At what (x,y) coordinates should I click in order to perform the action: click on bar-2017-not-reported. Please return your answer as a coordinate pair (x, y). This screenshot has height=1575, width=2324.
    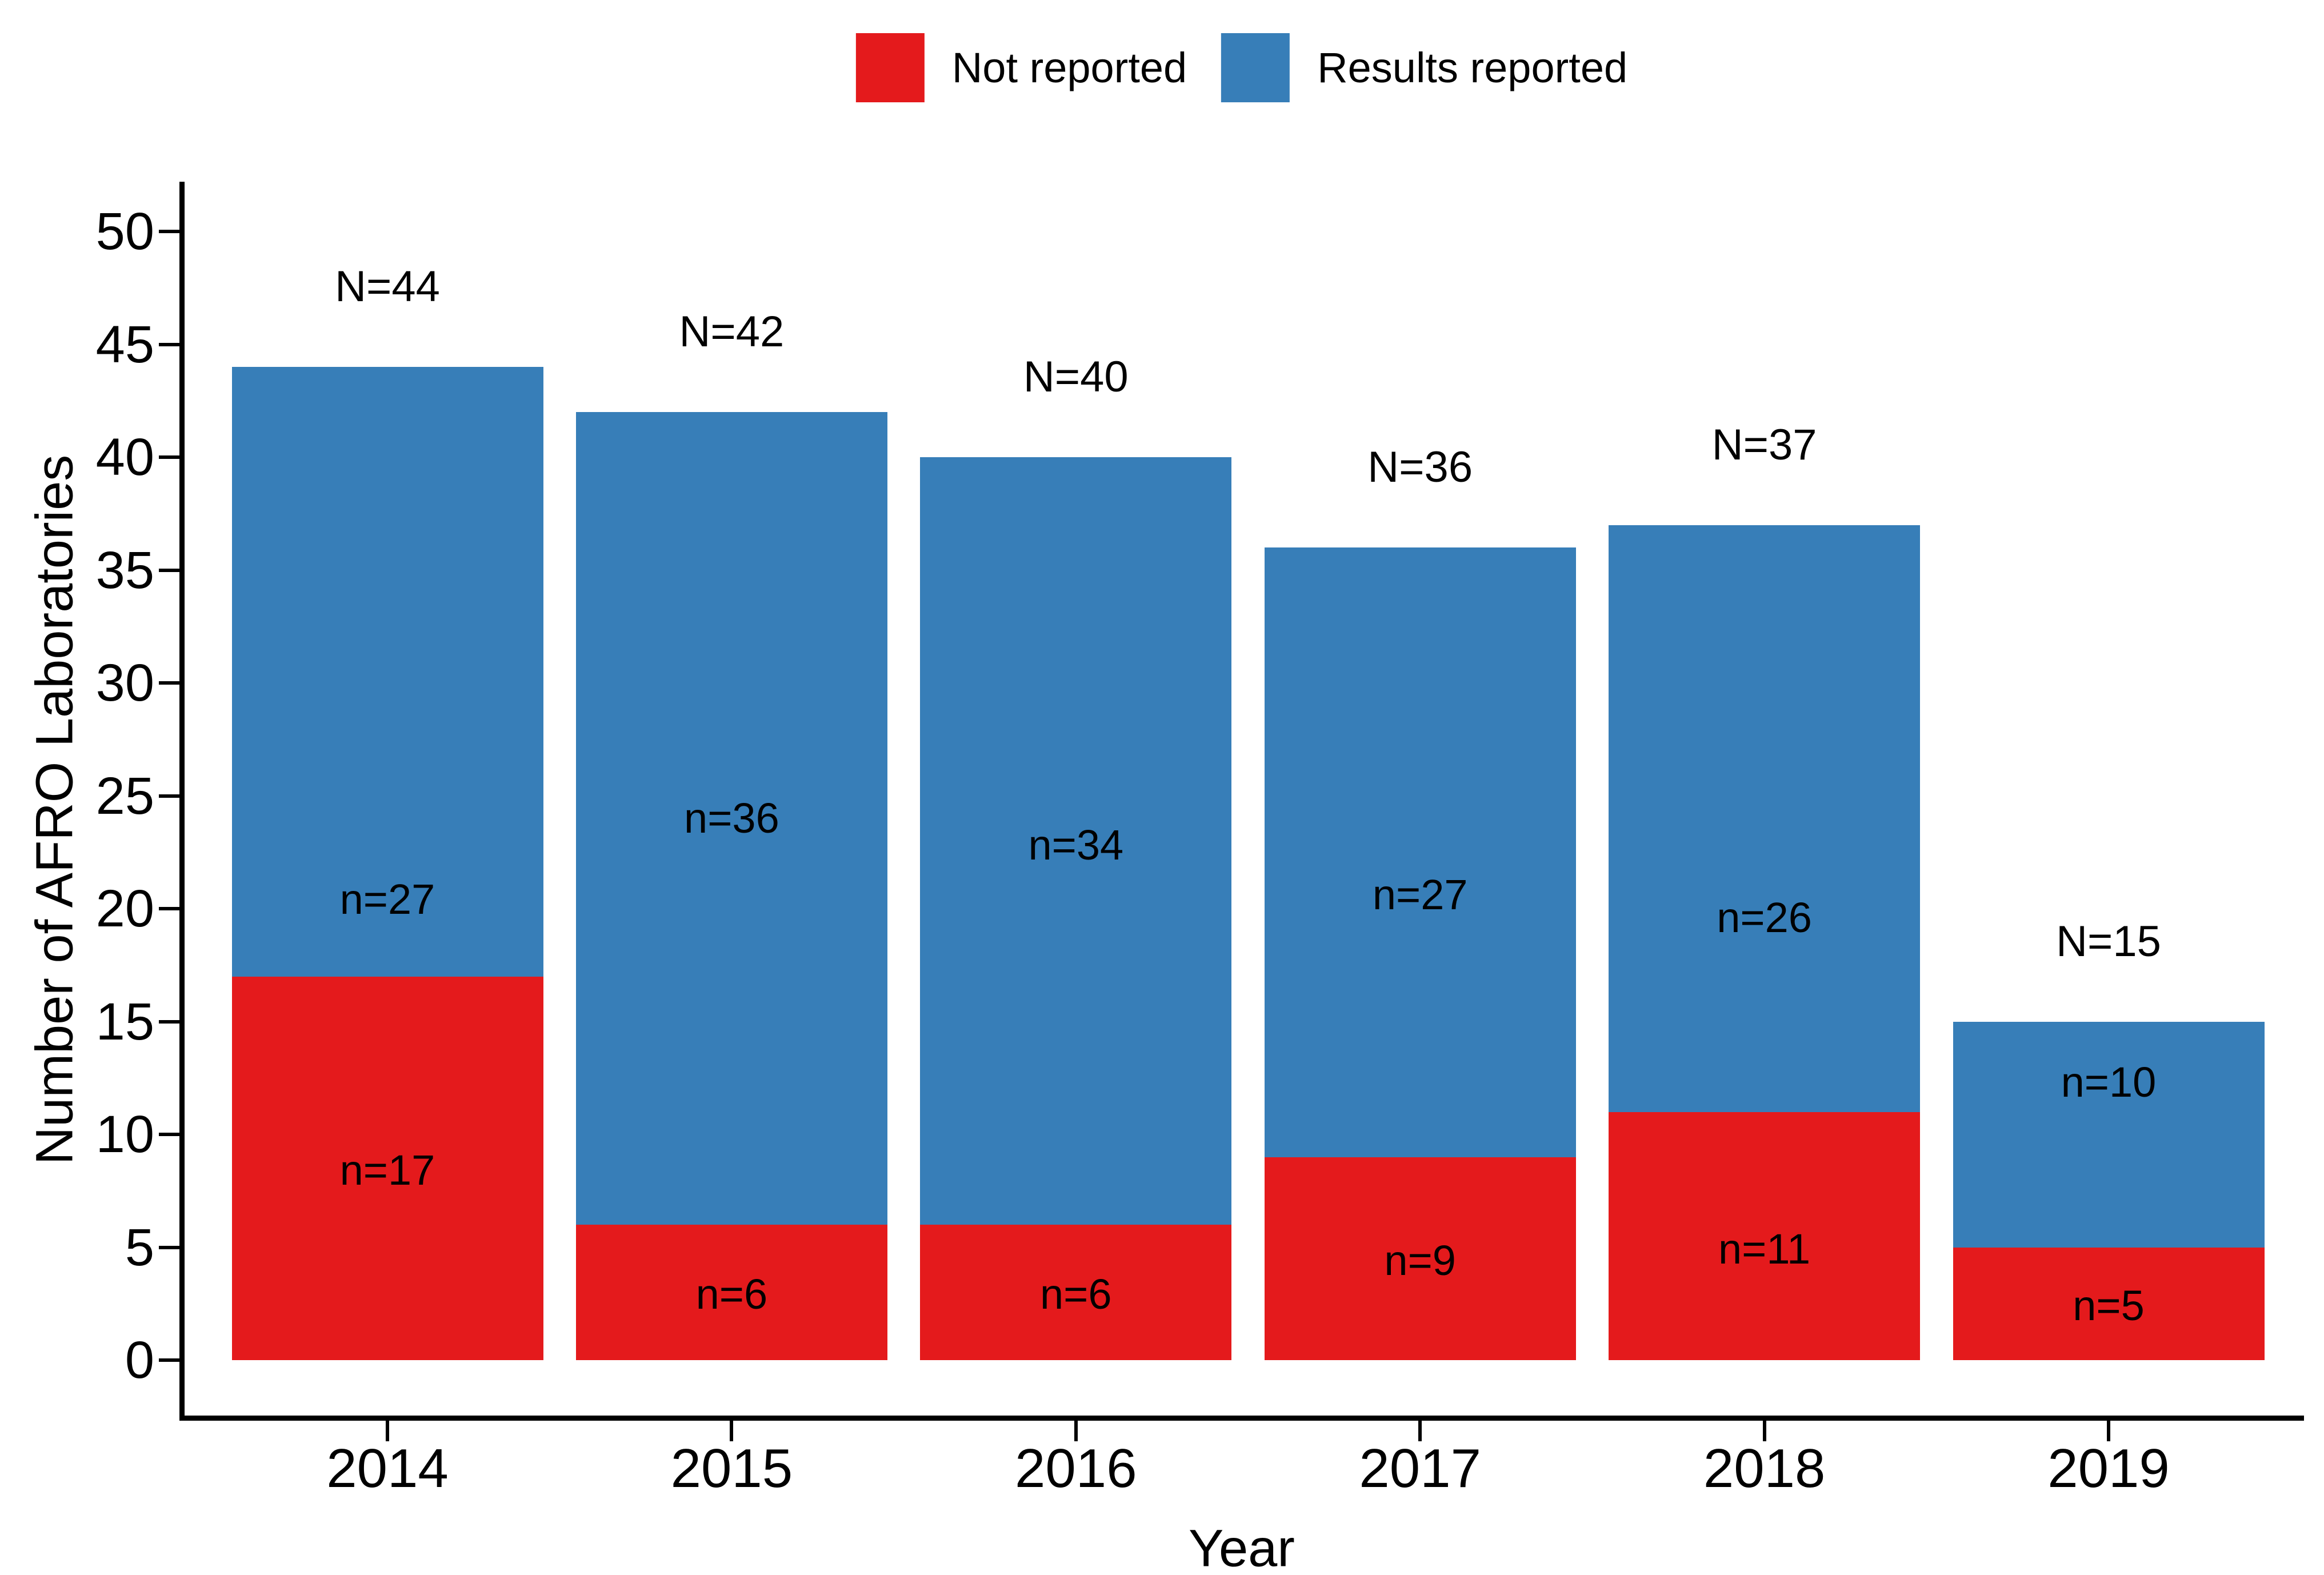
    Looking at the image, I should click on (1420, 1258).